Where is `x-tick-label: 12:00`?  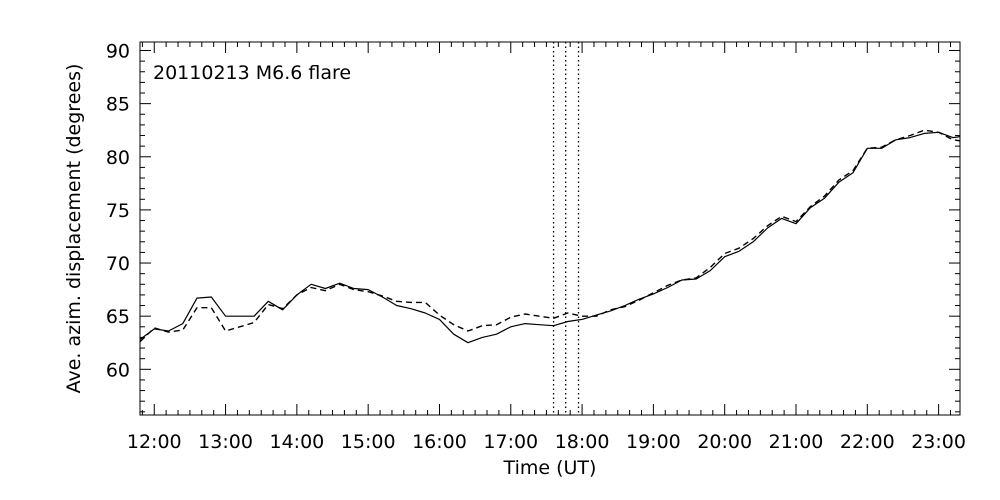 x-tick-label: 12:00 is located at coordinates (154, 442).